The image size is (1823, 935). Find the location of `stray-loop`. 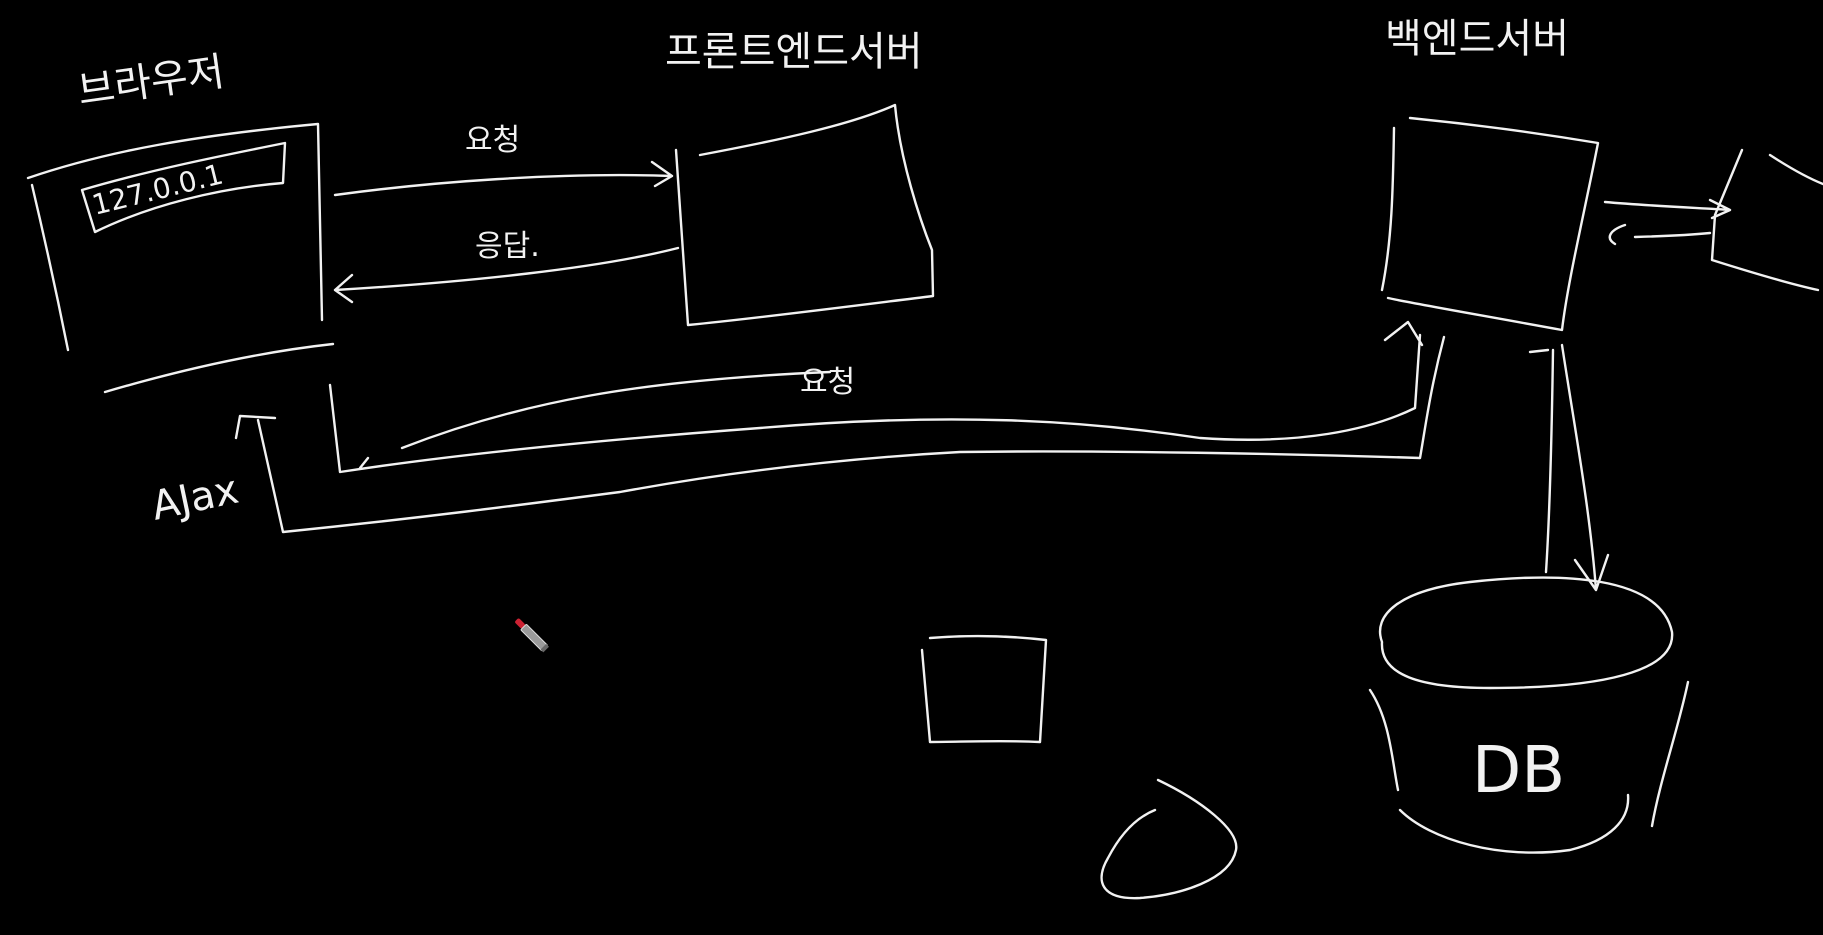

stray-loop is located at coordinates (1169, 839).